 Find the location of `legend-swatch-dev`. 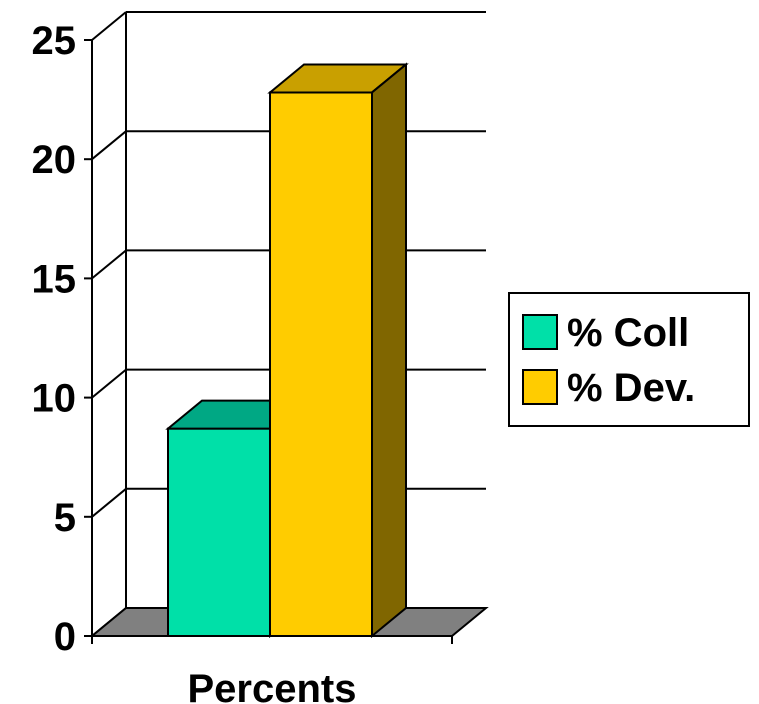

legend-swatch-dev is located at coordinates (540, 387).